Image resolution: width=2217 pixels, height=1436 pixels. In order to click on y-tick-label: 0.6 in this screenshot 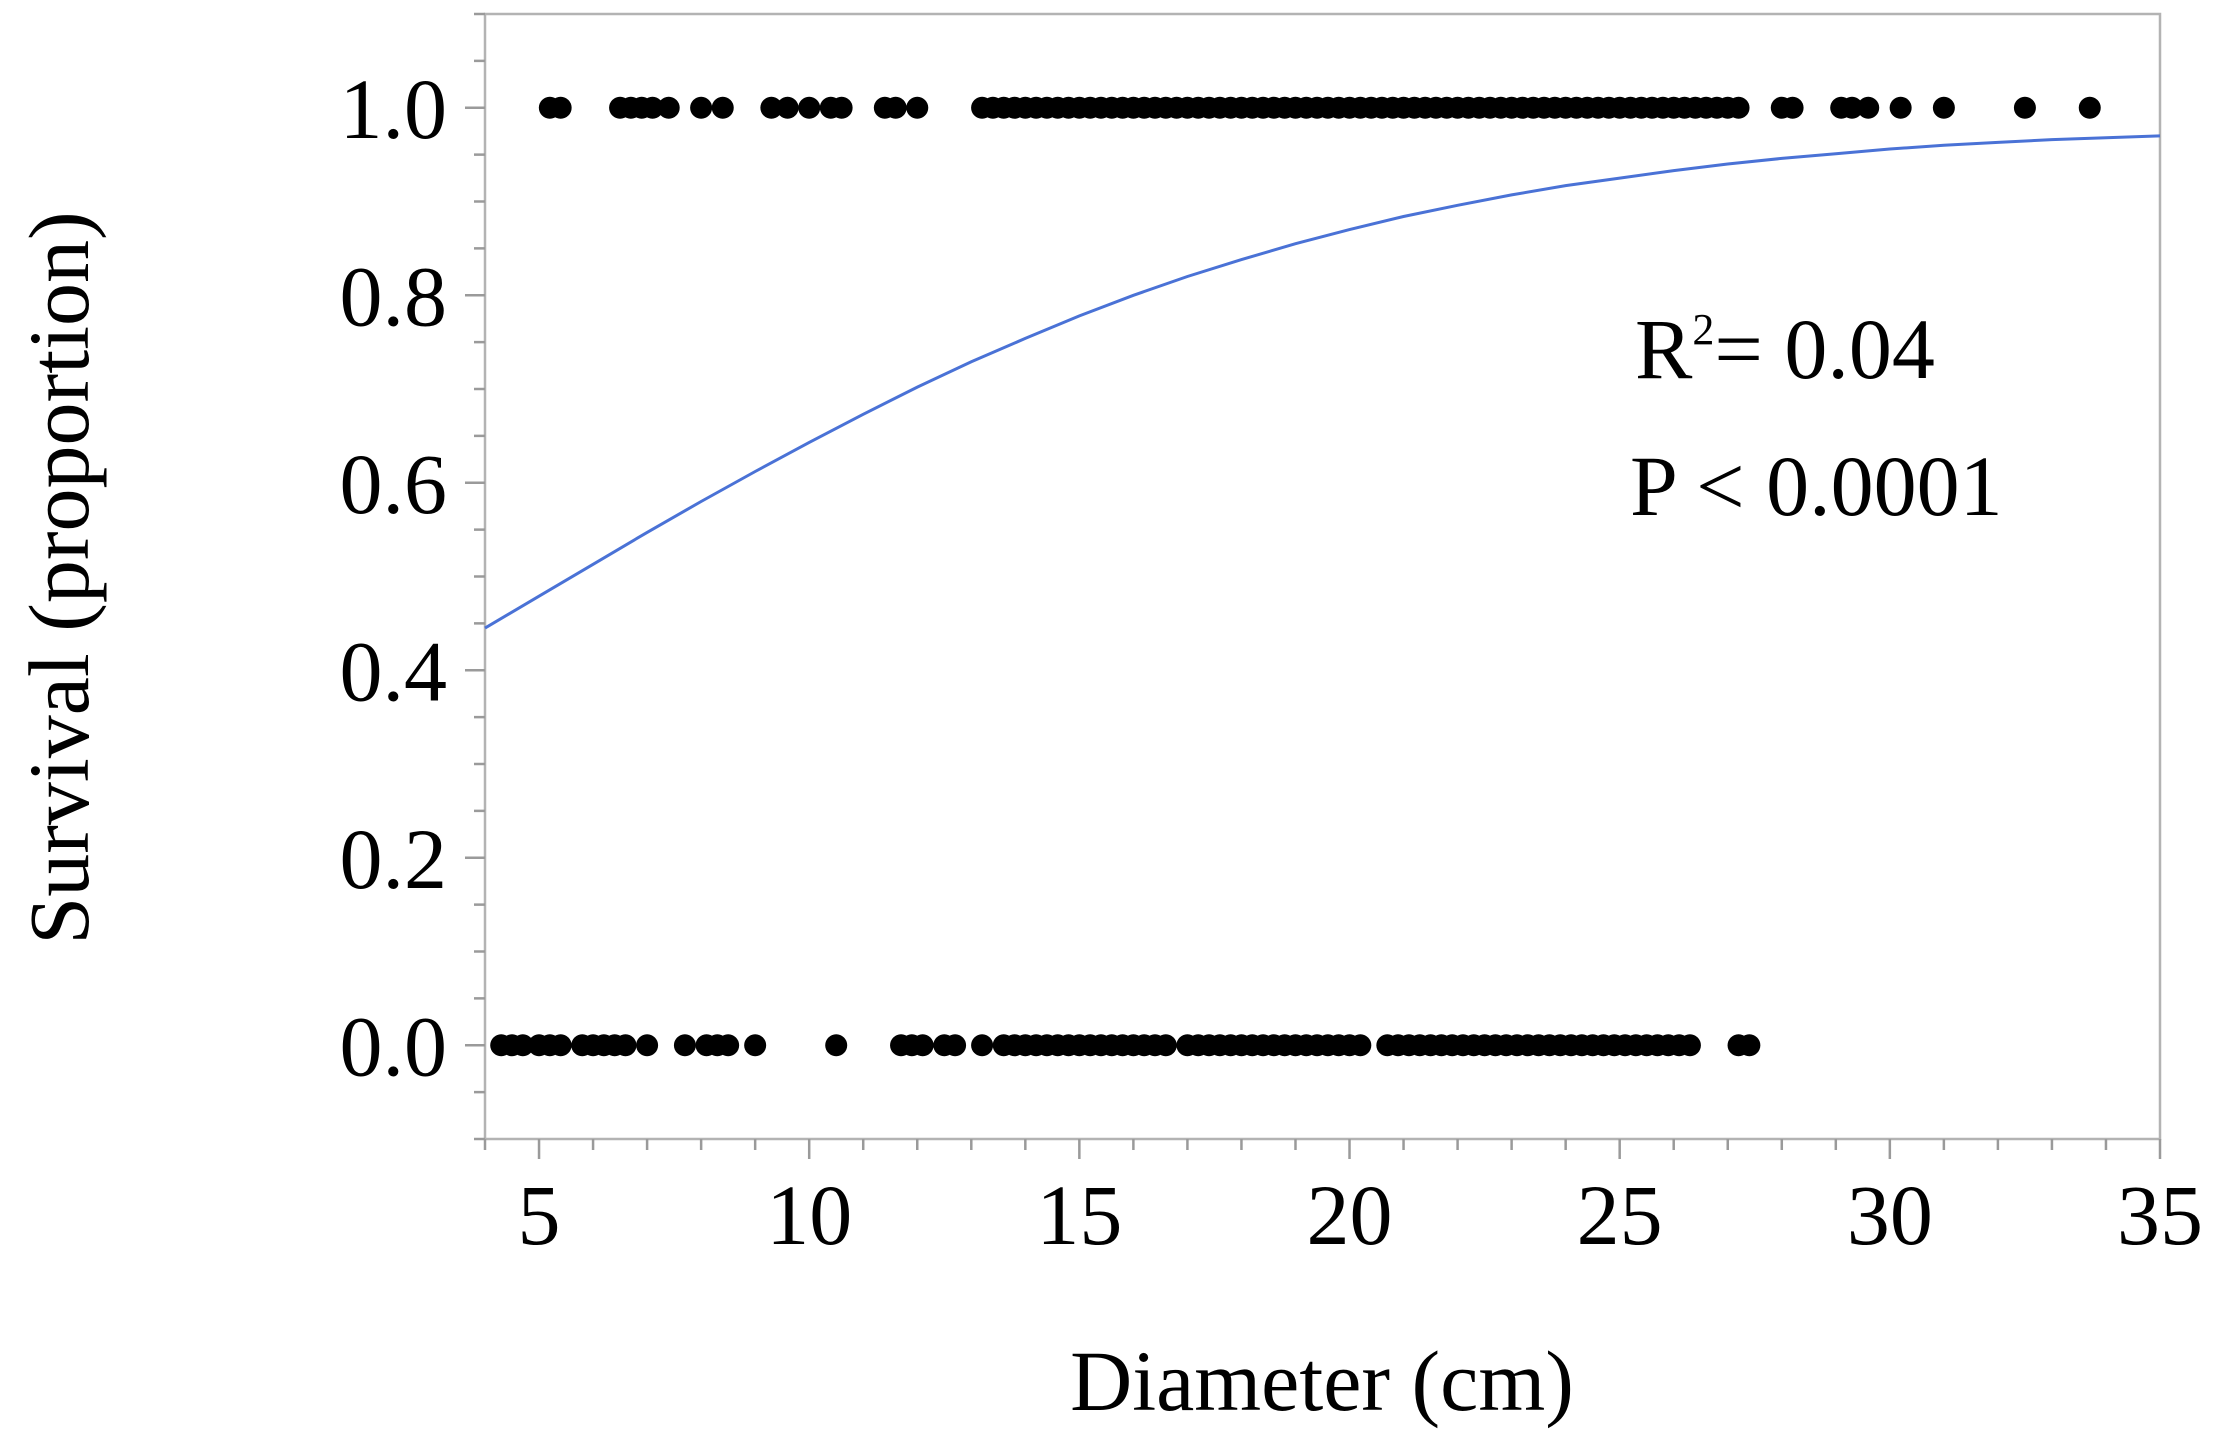, I will do `click(394, 484)`.